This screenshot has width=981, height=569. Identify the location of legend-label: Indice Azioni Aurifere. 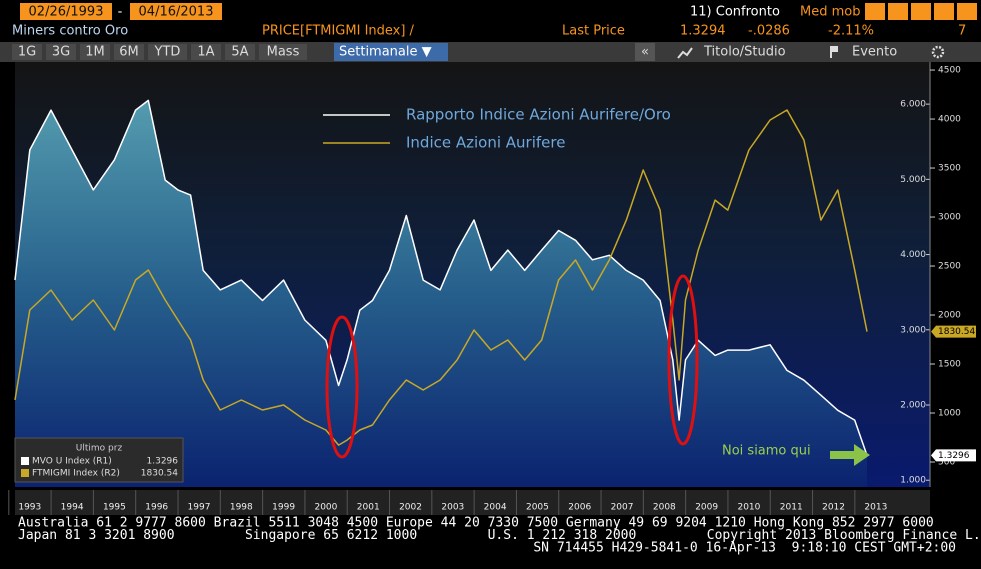
(485, 143).